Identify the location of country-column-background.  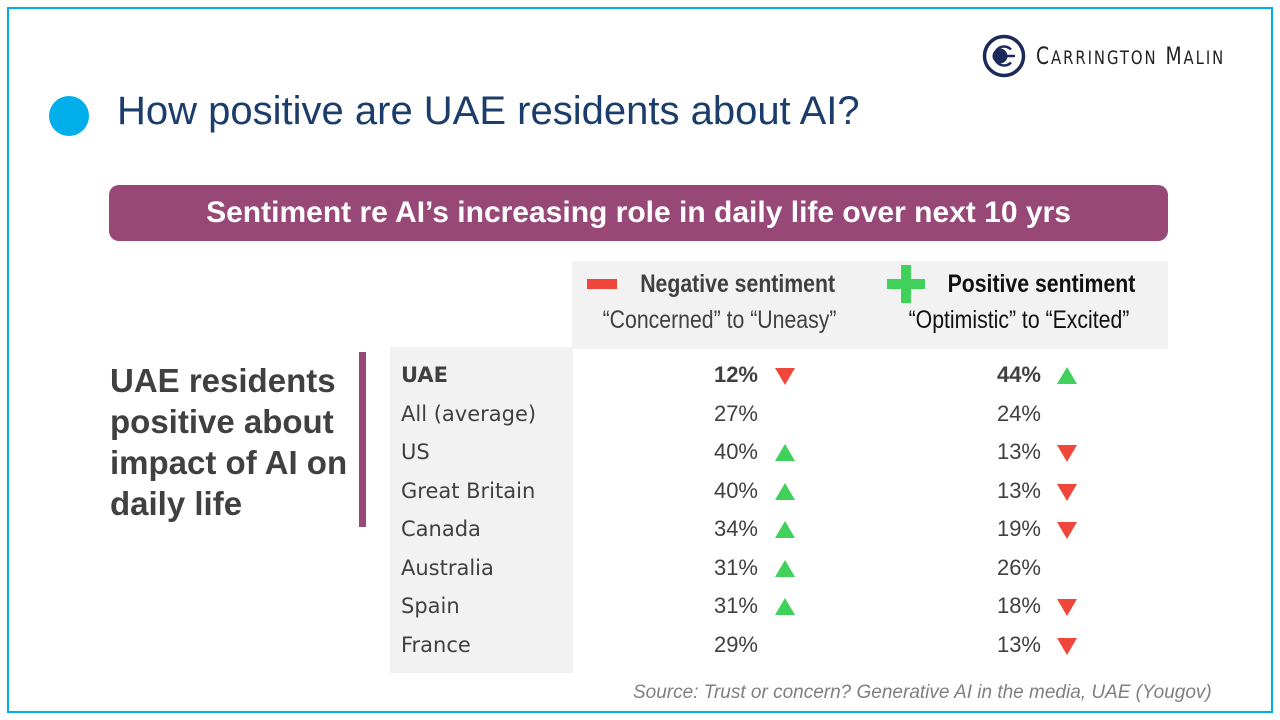
(481, 510).